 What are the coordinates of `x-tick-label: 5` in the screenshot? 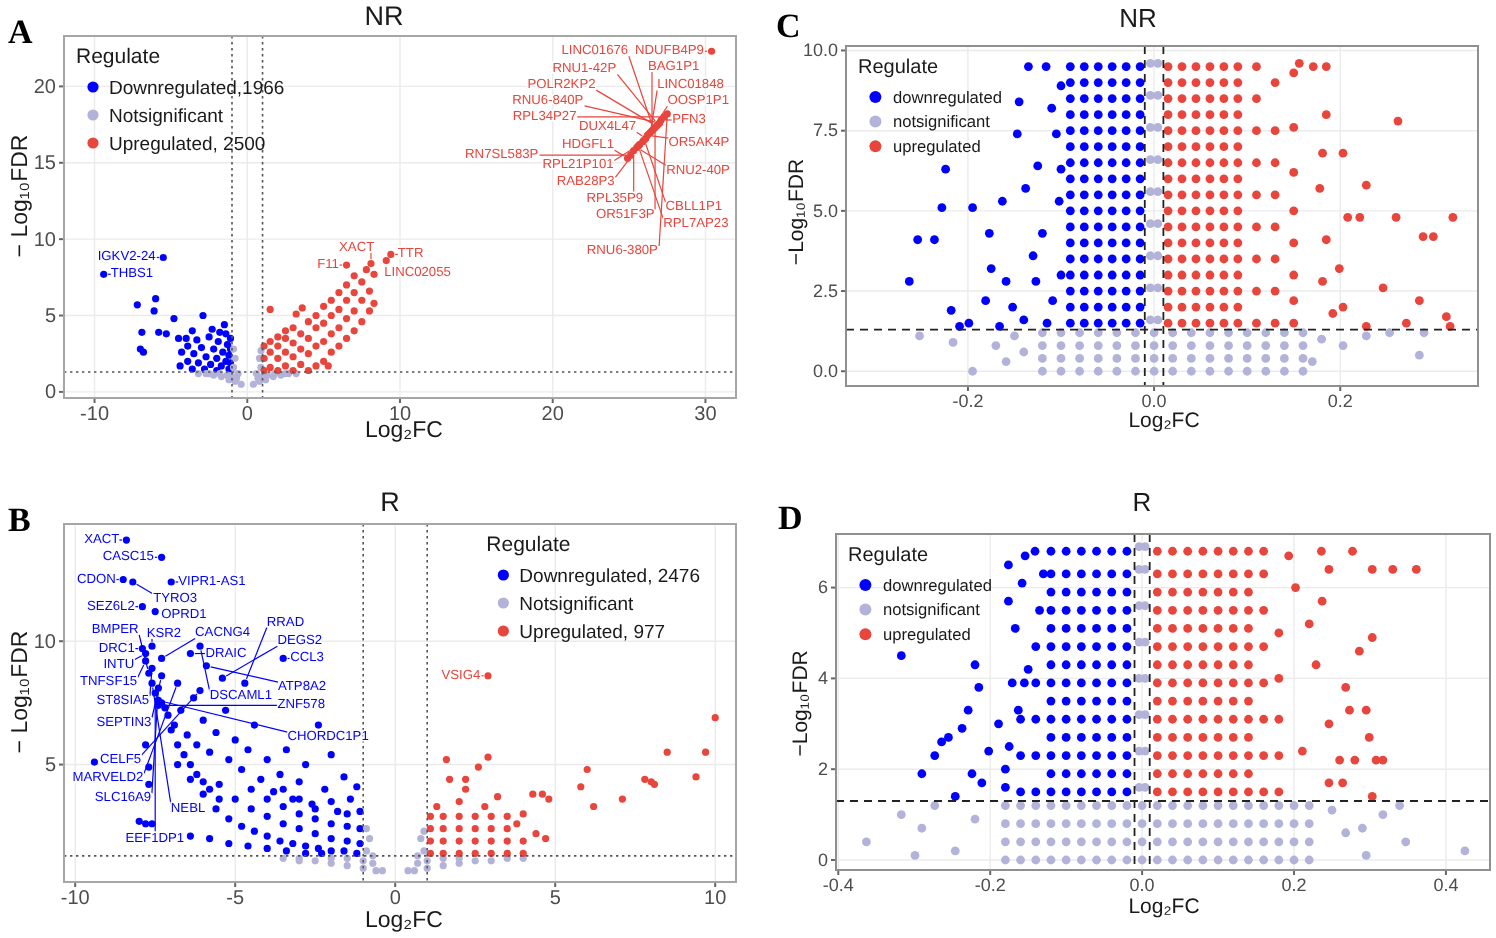 It's located at (555, 899).